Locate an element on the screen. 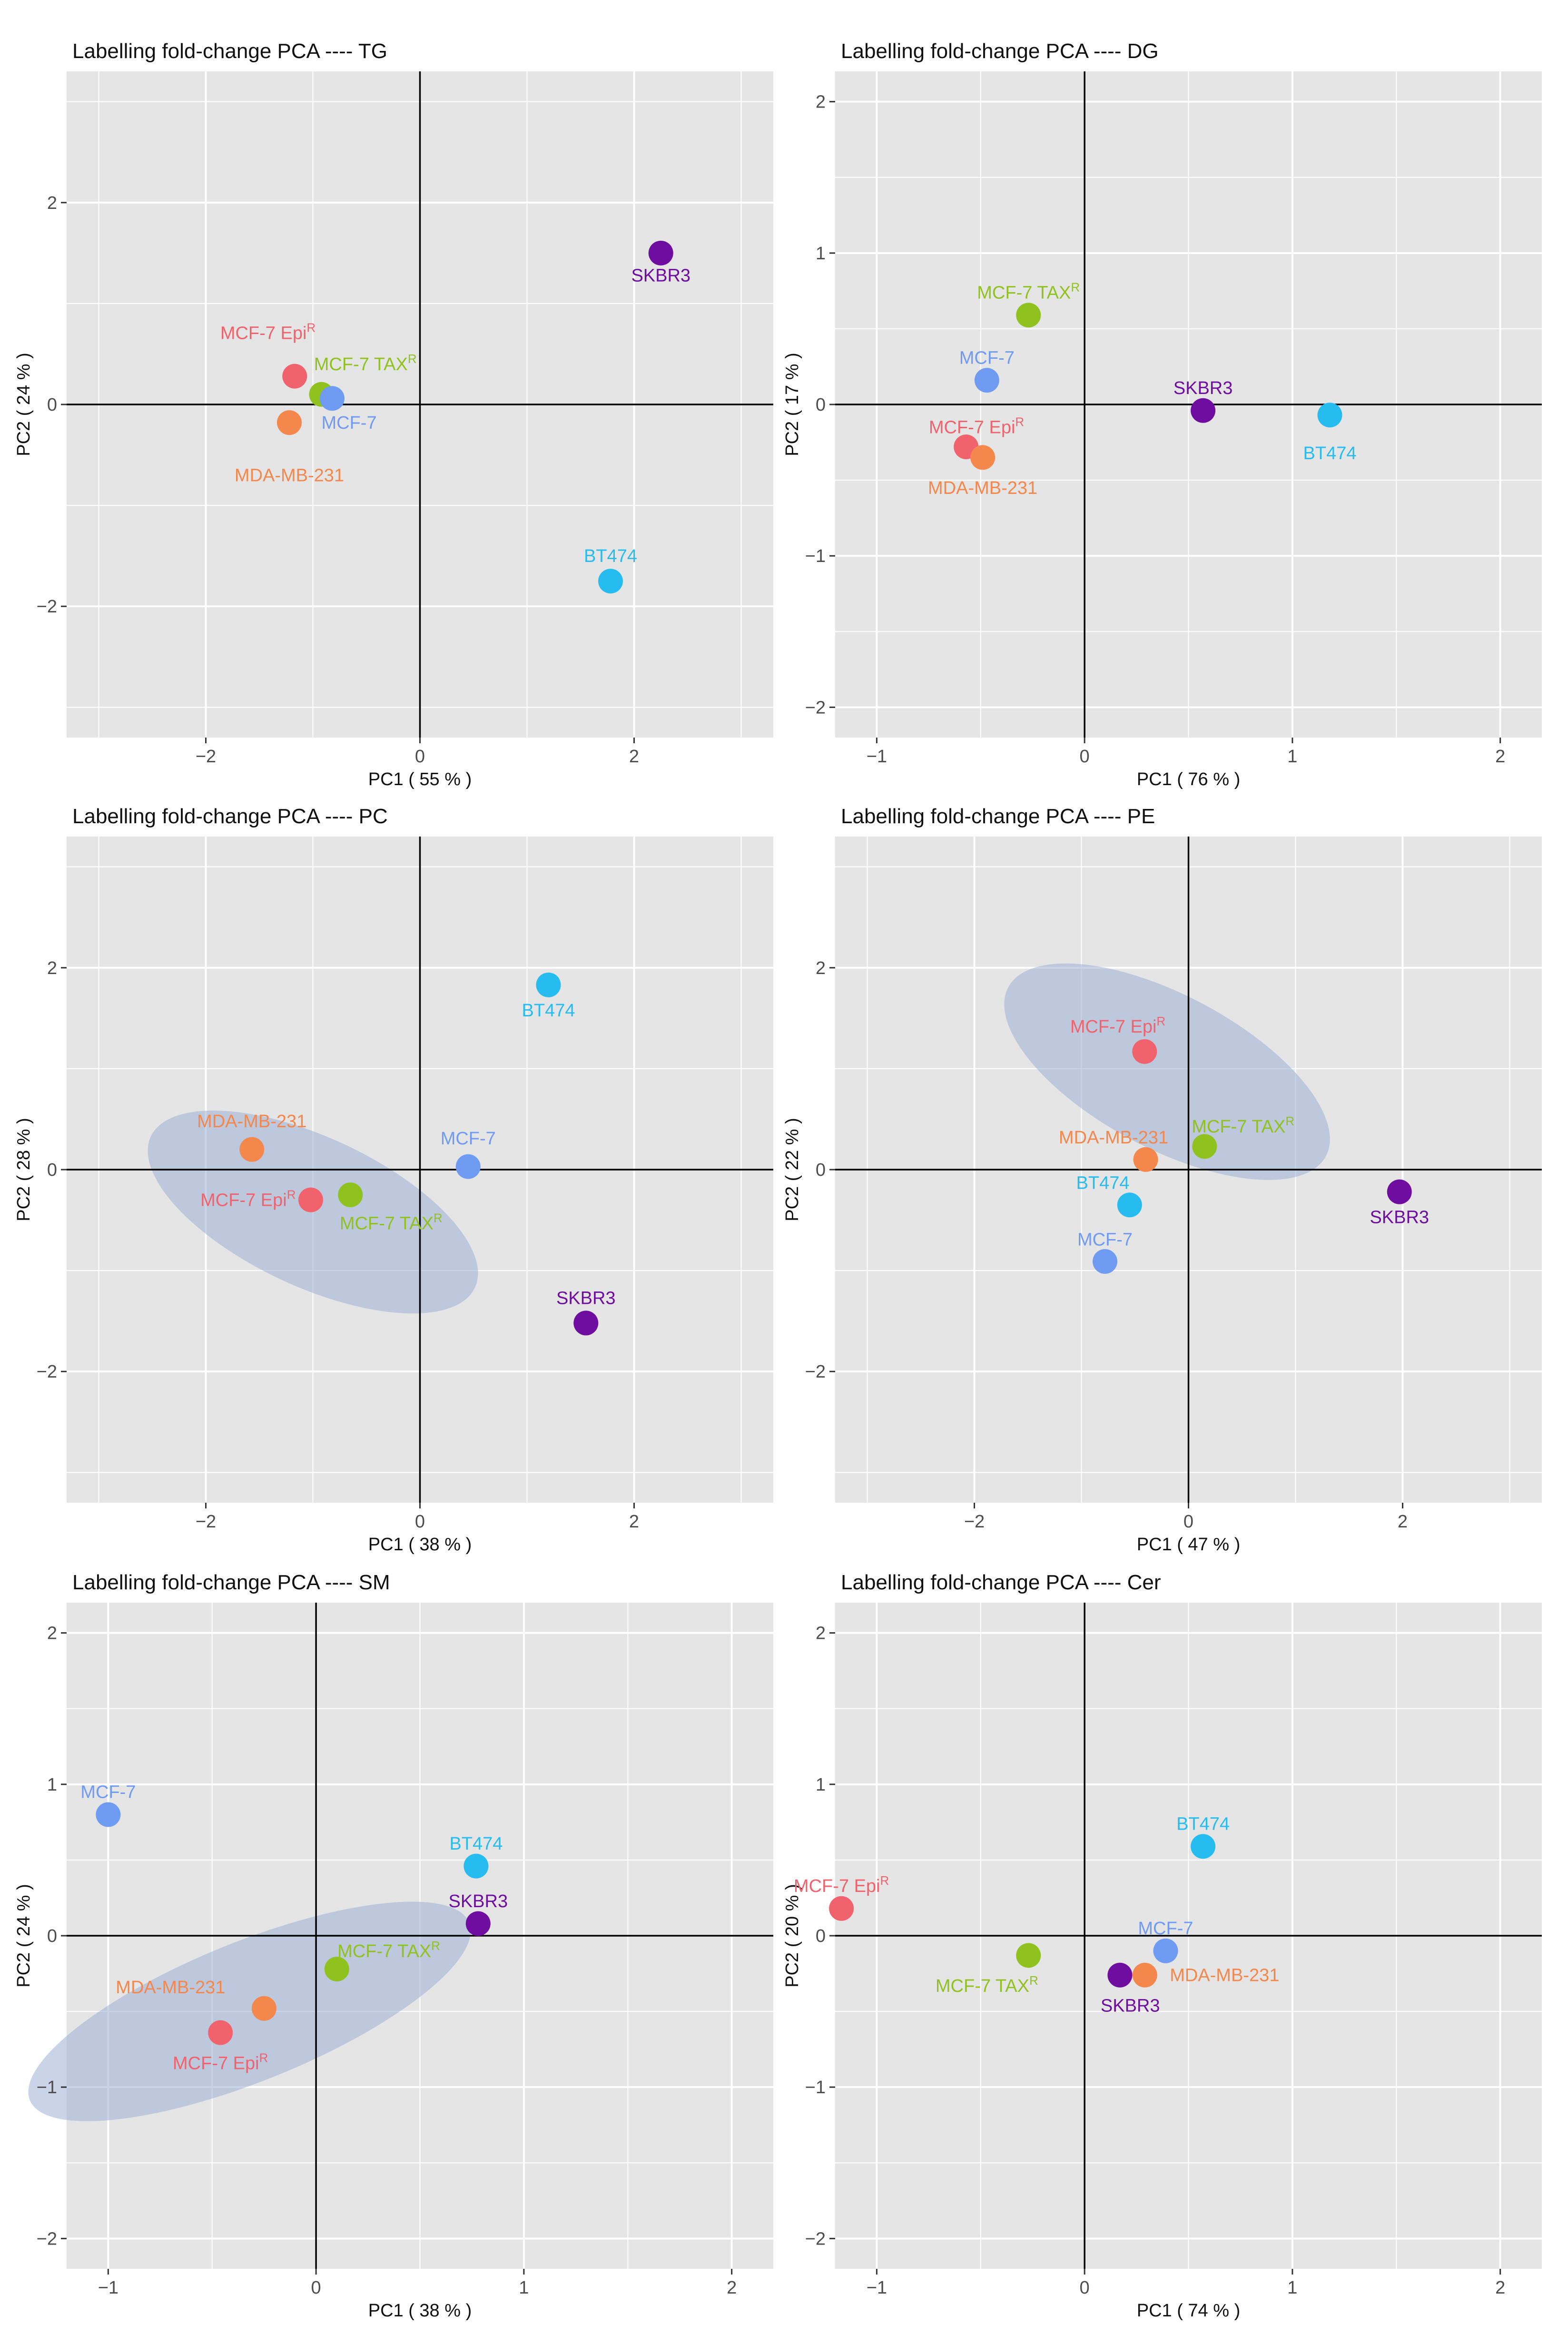 The height and width of the screenshot is (2344, 1568). x-axis-title: PC1 ( 55 % ) is located at coordinates (420, 779).